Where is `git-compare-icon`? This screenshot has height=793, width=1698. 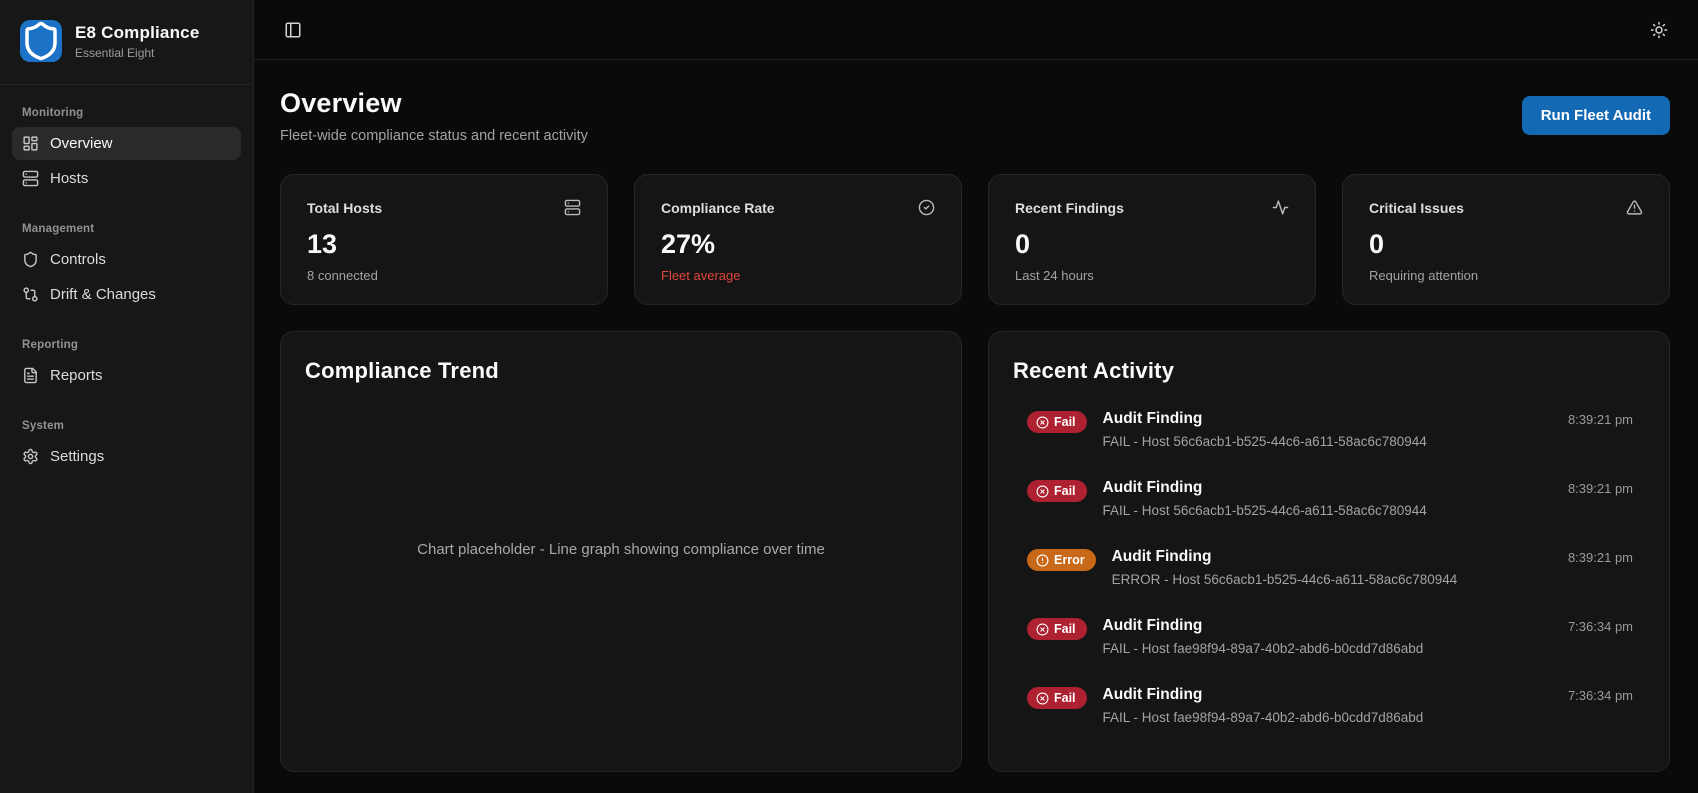 git-compare-icon is located at coordinates (30, 294).